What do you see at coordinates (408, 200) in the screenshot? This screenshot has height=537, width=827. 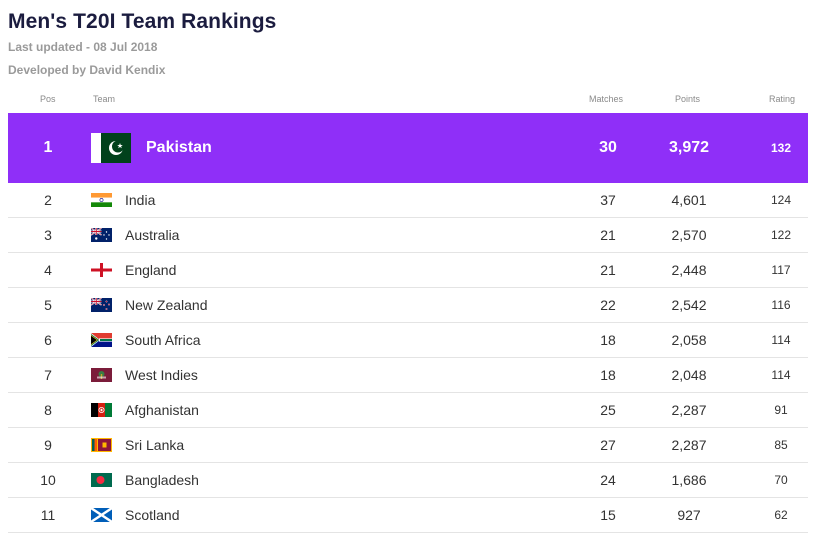 I see `table-row: 2 India 37 4,601 124` at bounding box center [408, 200].